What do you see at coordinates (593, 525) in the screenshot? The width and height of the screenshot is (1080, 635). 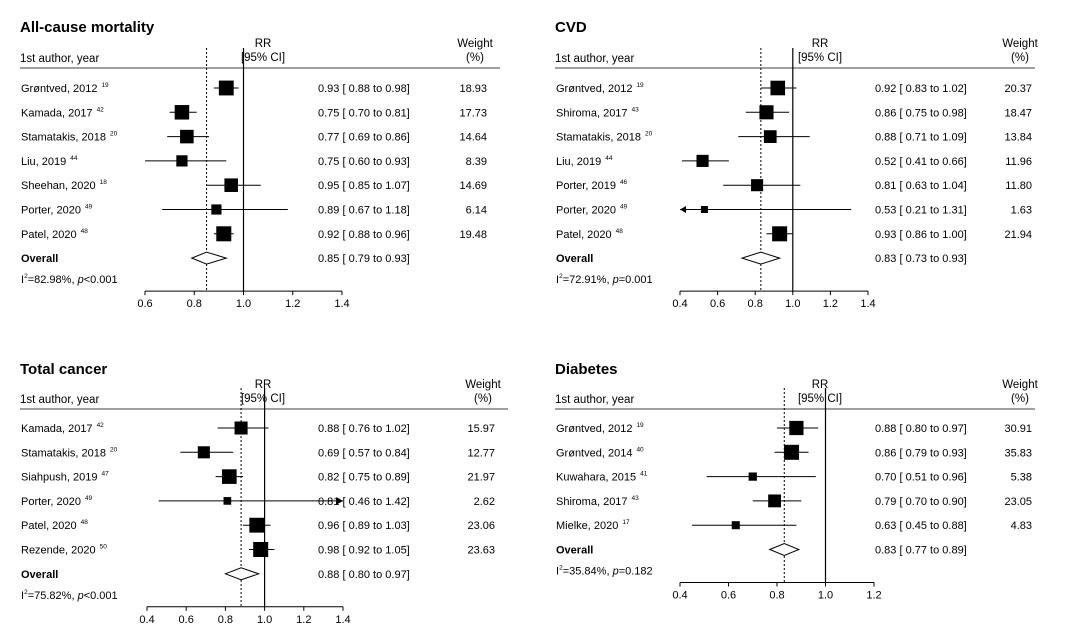 I see `study-author: Mielke, 2020 17` at bounding box center [593, 525].